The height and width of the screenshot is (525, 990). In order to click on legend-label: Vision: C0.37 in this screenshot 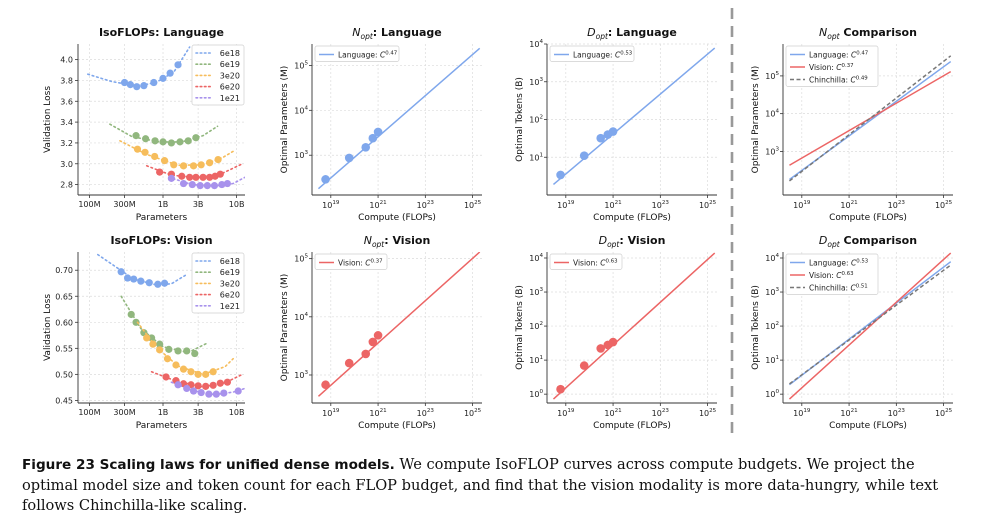, I will do `click(831, 67)`.